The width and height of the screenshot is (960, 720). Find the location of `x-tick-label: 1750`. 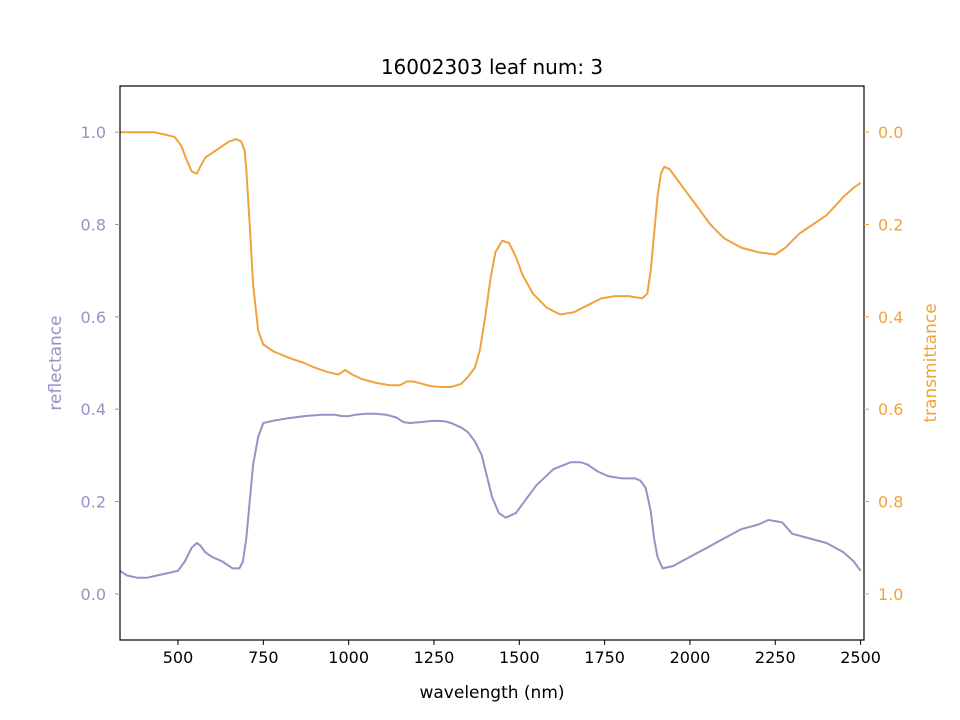

x-tick-label: 1750 is located at coordinates (604, 657).